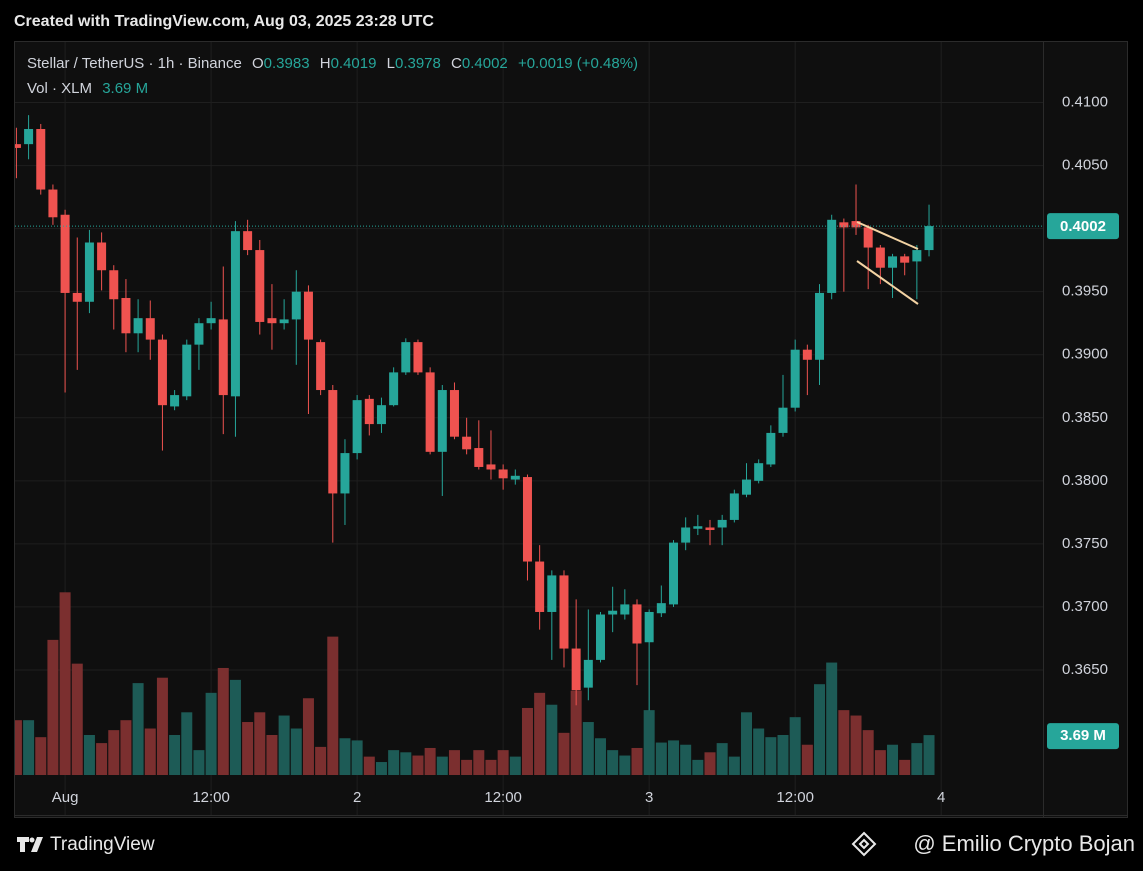 The width and height of the screenshot is (1143, 871). I want to click on y-tick-label: 0.4050, so click(1085, 165).